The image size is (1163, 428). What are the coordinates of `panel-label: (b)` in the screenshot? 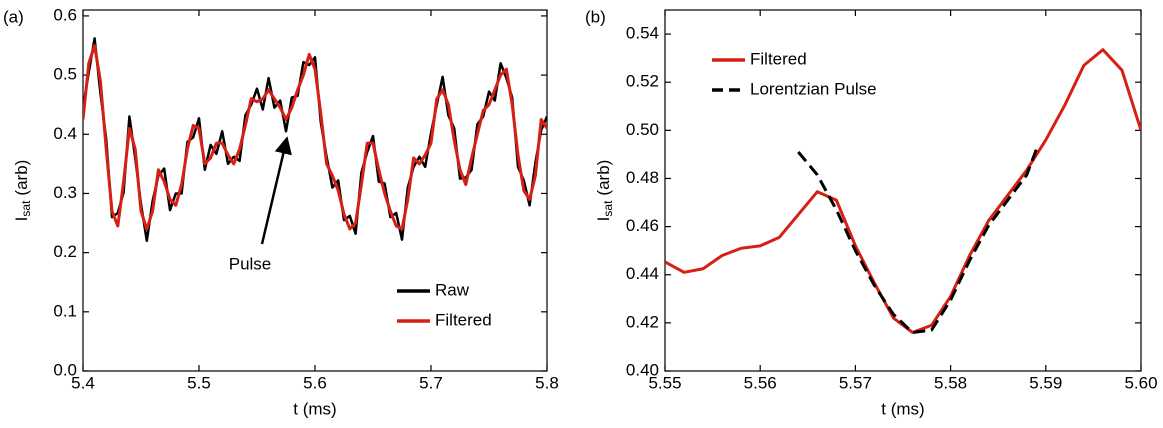 It's located at (595, 16).